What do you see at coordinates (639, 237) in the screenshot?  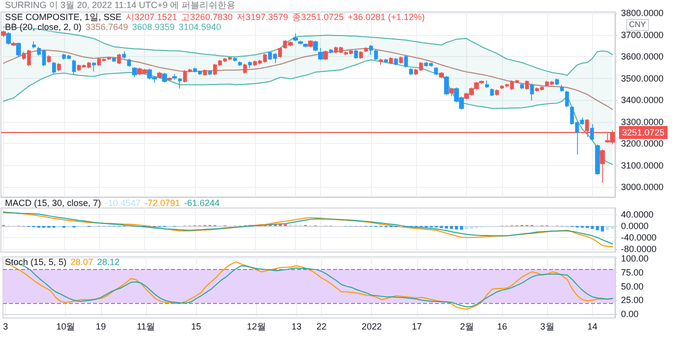 I see `y-tick-label: -40.0000` at bounding box center [639, 237].